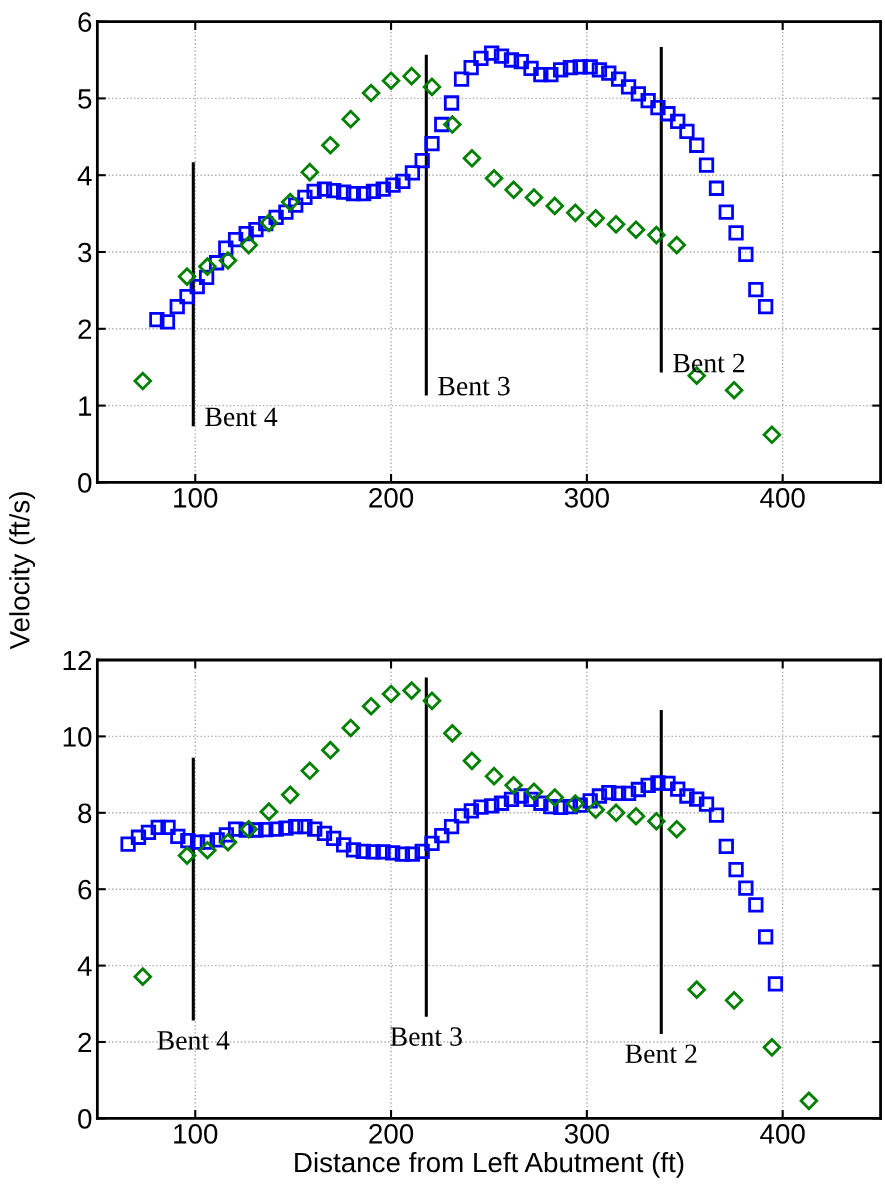  Describe the element at coordinates (85, 99) in the screenshot. I see `y-tick-label: 5` at that location.